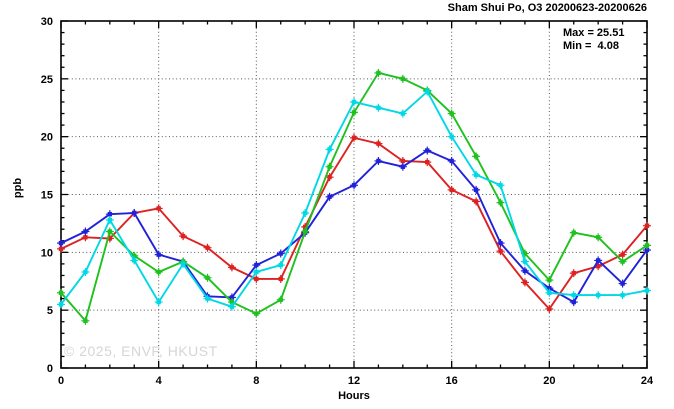 The width and height of the screenshot is (674, 409). What do you see at coordinates (647, 381) in the screenshot?
I see `x-tick-label: 24` at bounding box center [647, 381].